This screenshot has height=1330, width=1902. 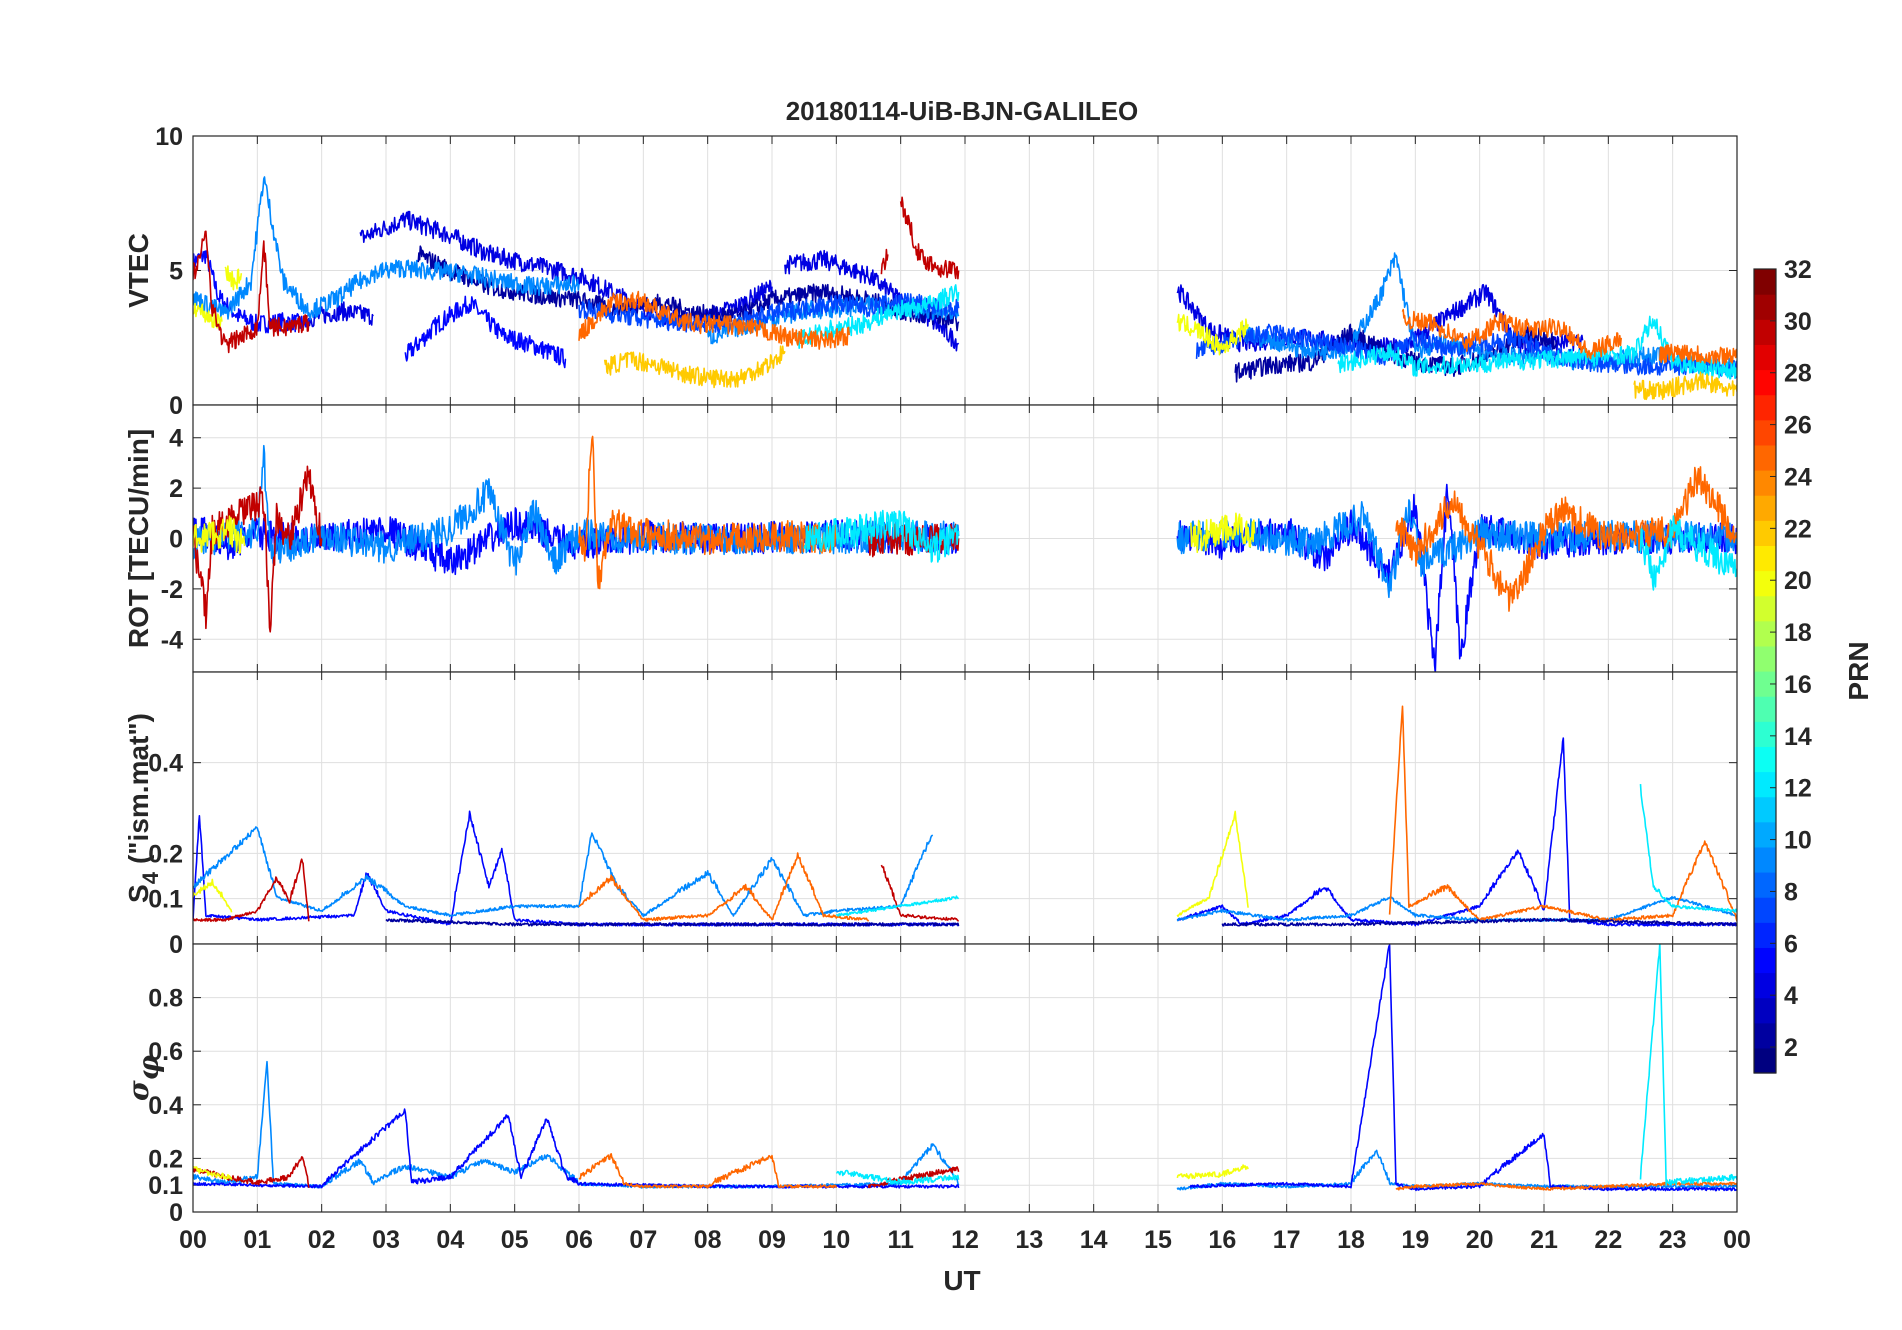 I want to click on x-tick-label: 16, so click(x=1222, y=1240).